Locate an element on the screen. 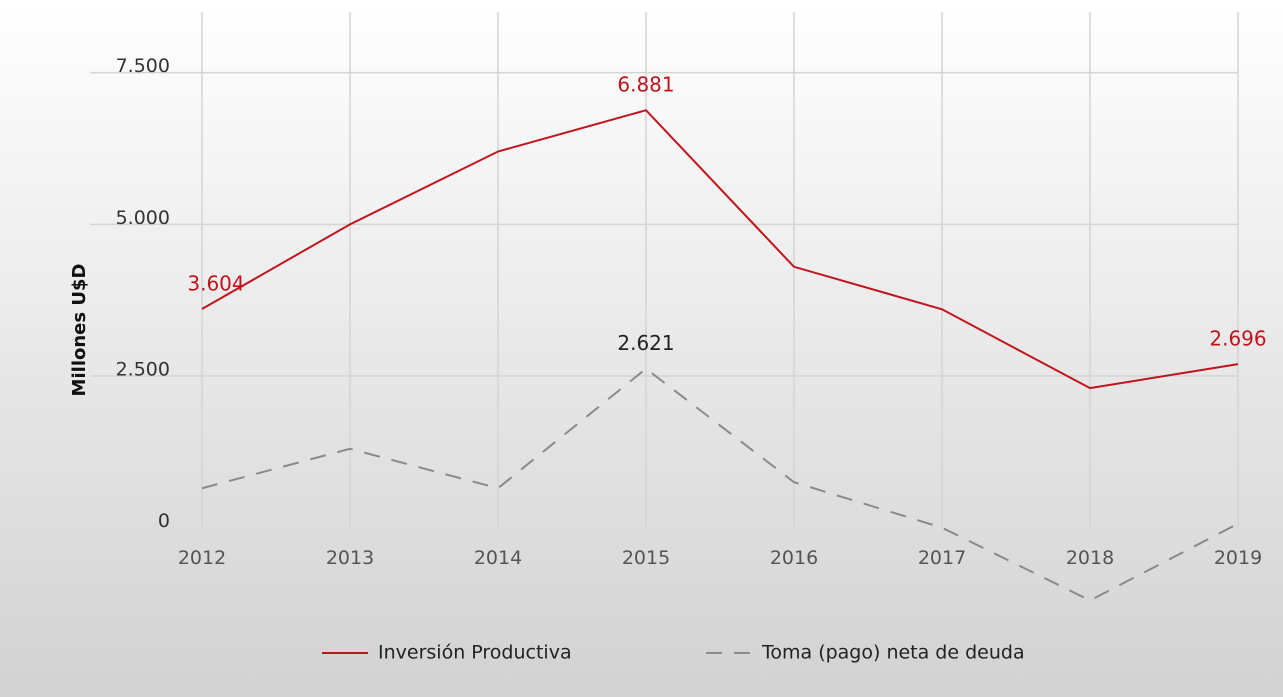  x-tick-label: 2012 is located at coordinates (202, 558).